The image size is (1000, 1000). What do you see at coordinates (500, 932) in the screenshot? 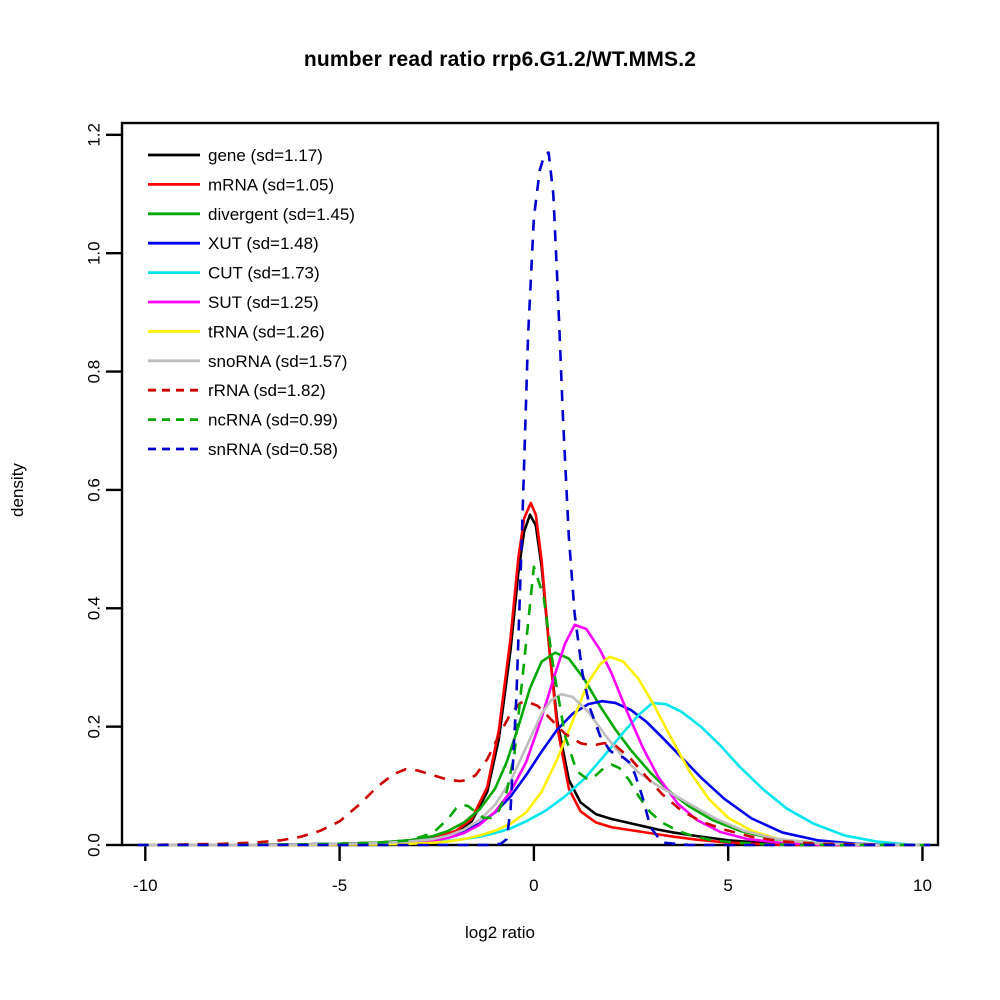
I see `x-axis-label: log2 ratio` at bounding box center [500, 932].